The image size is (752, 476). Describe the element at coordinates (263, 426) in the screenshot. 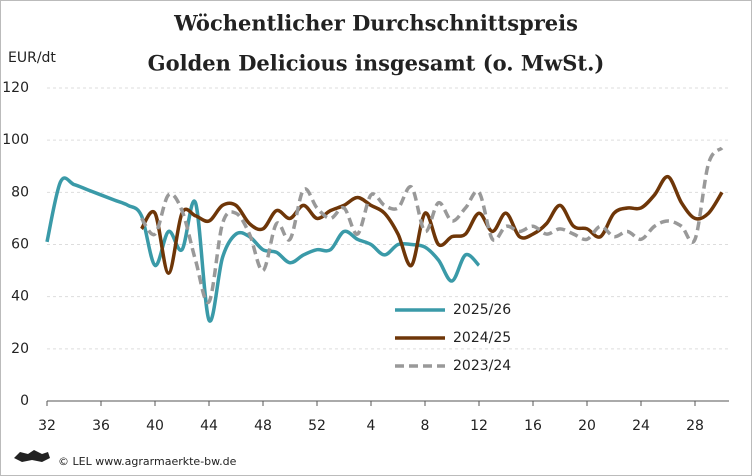

I see `x-tick-label: 48` at that location.